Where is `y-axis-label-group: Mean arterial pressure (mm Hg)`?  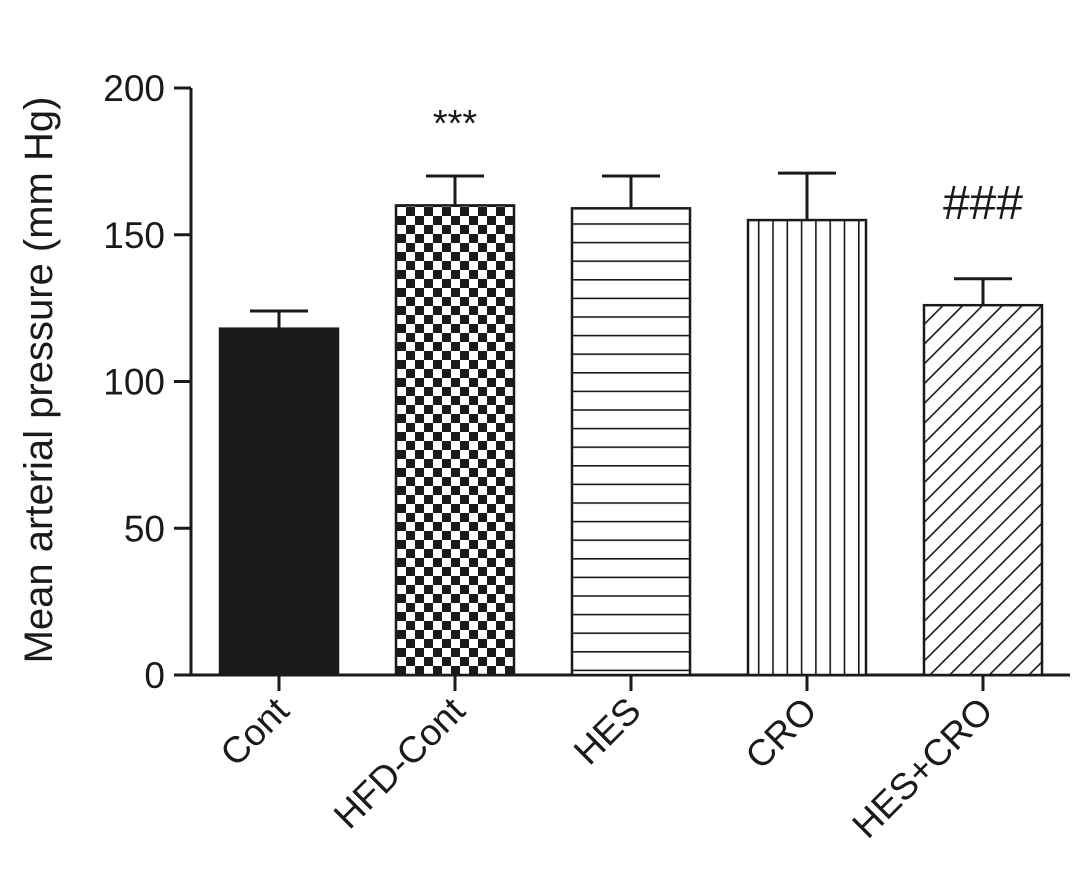
y-axis-label-group: Mean arterial pressure (mm Hg) is located at coordinates (39, 380).